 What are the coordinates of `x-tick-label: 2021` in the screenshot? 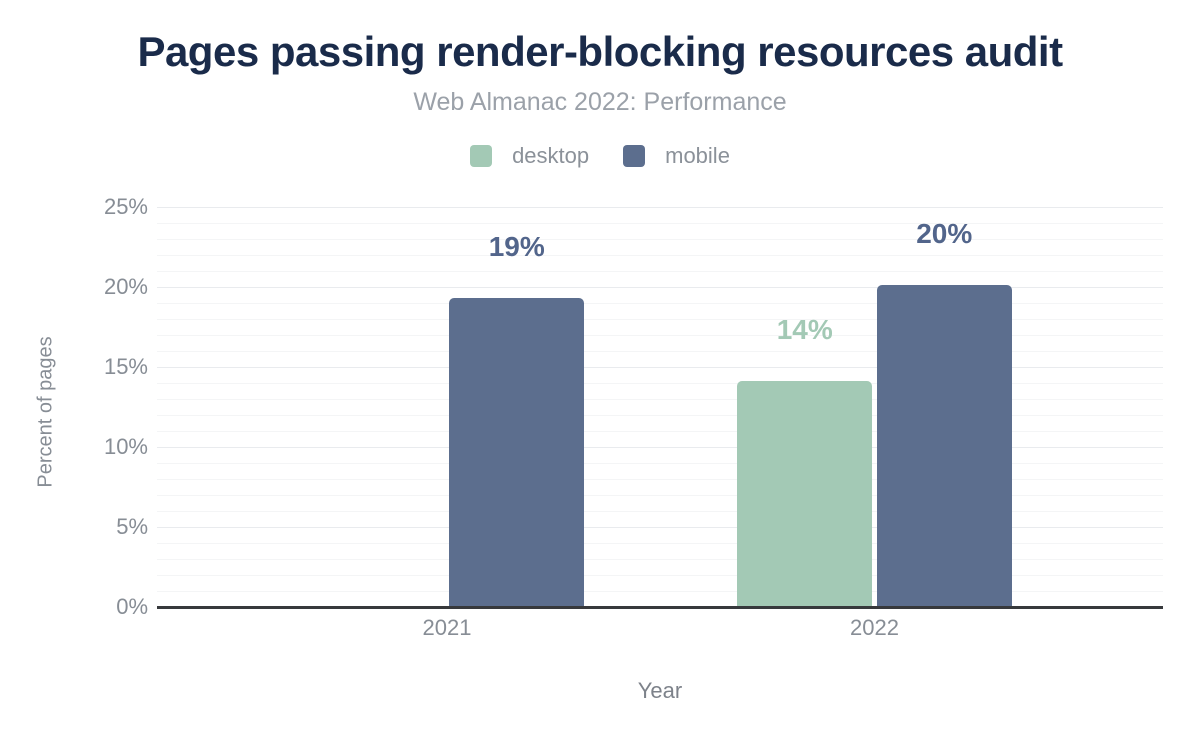 It's located at (447, 627).